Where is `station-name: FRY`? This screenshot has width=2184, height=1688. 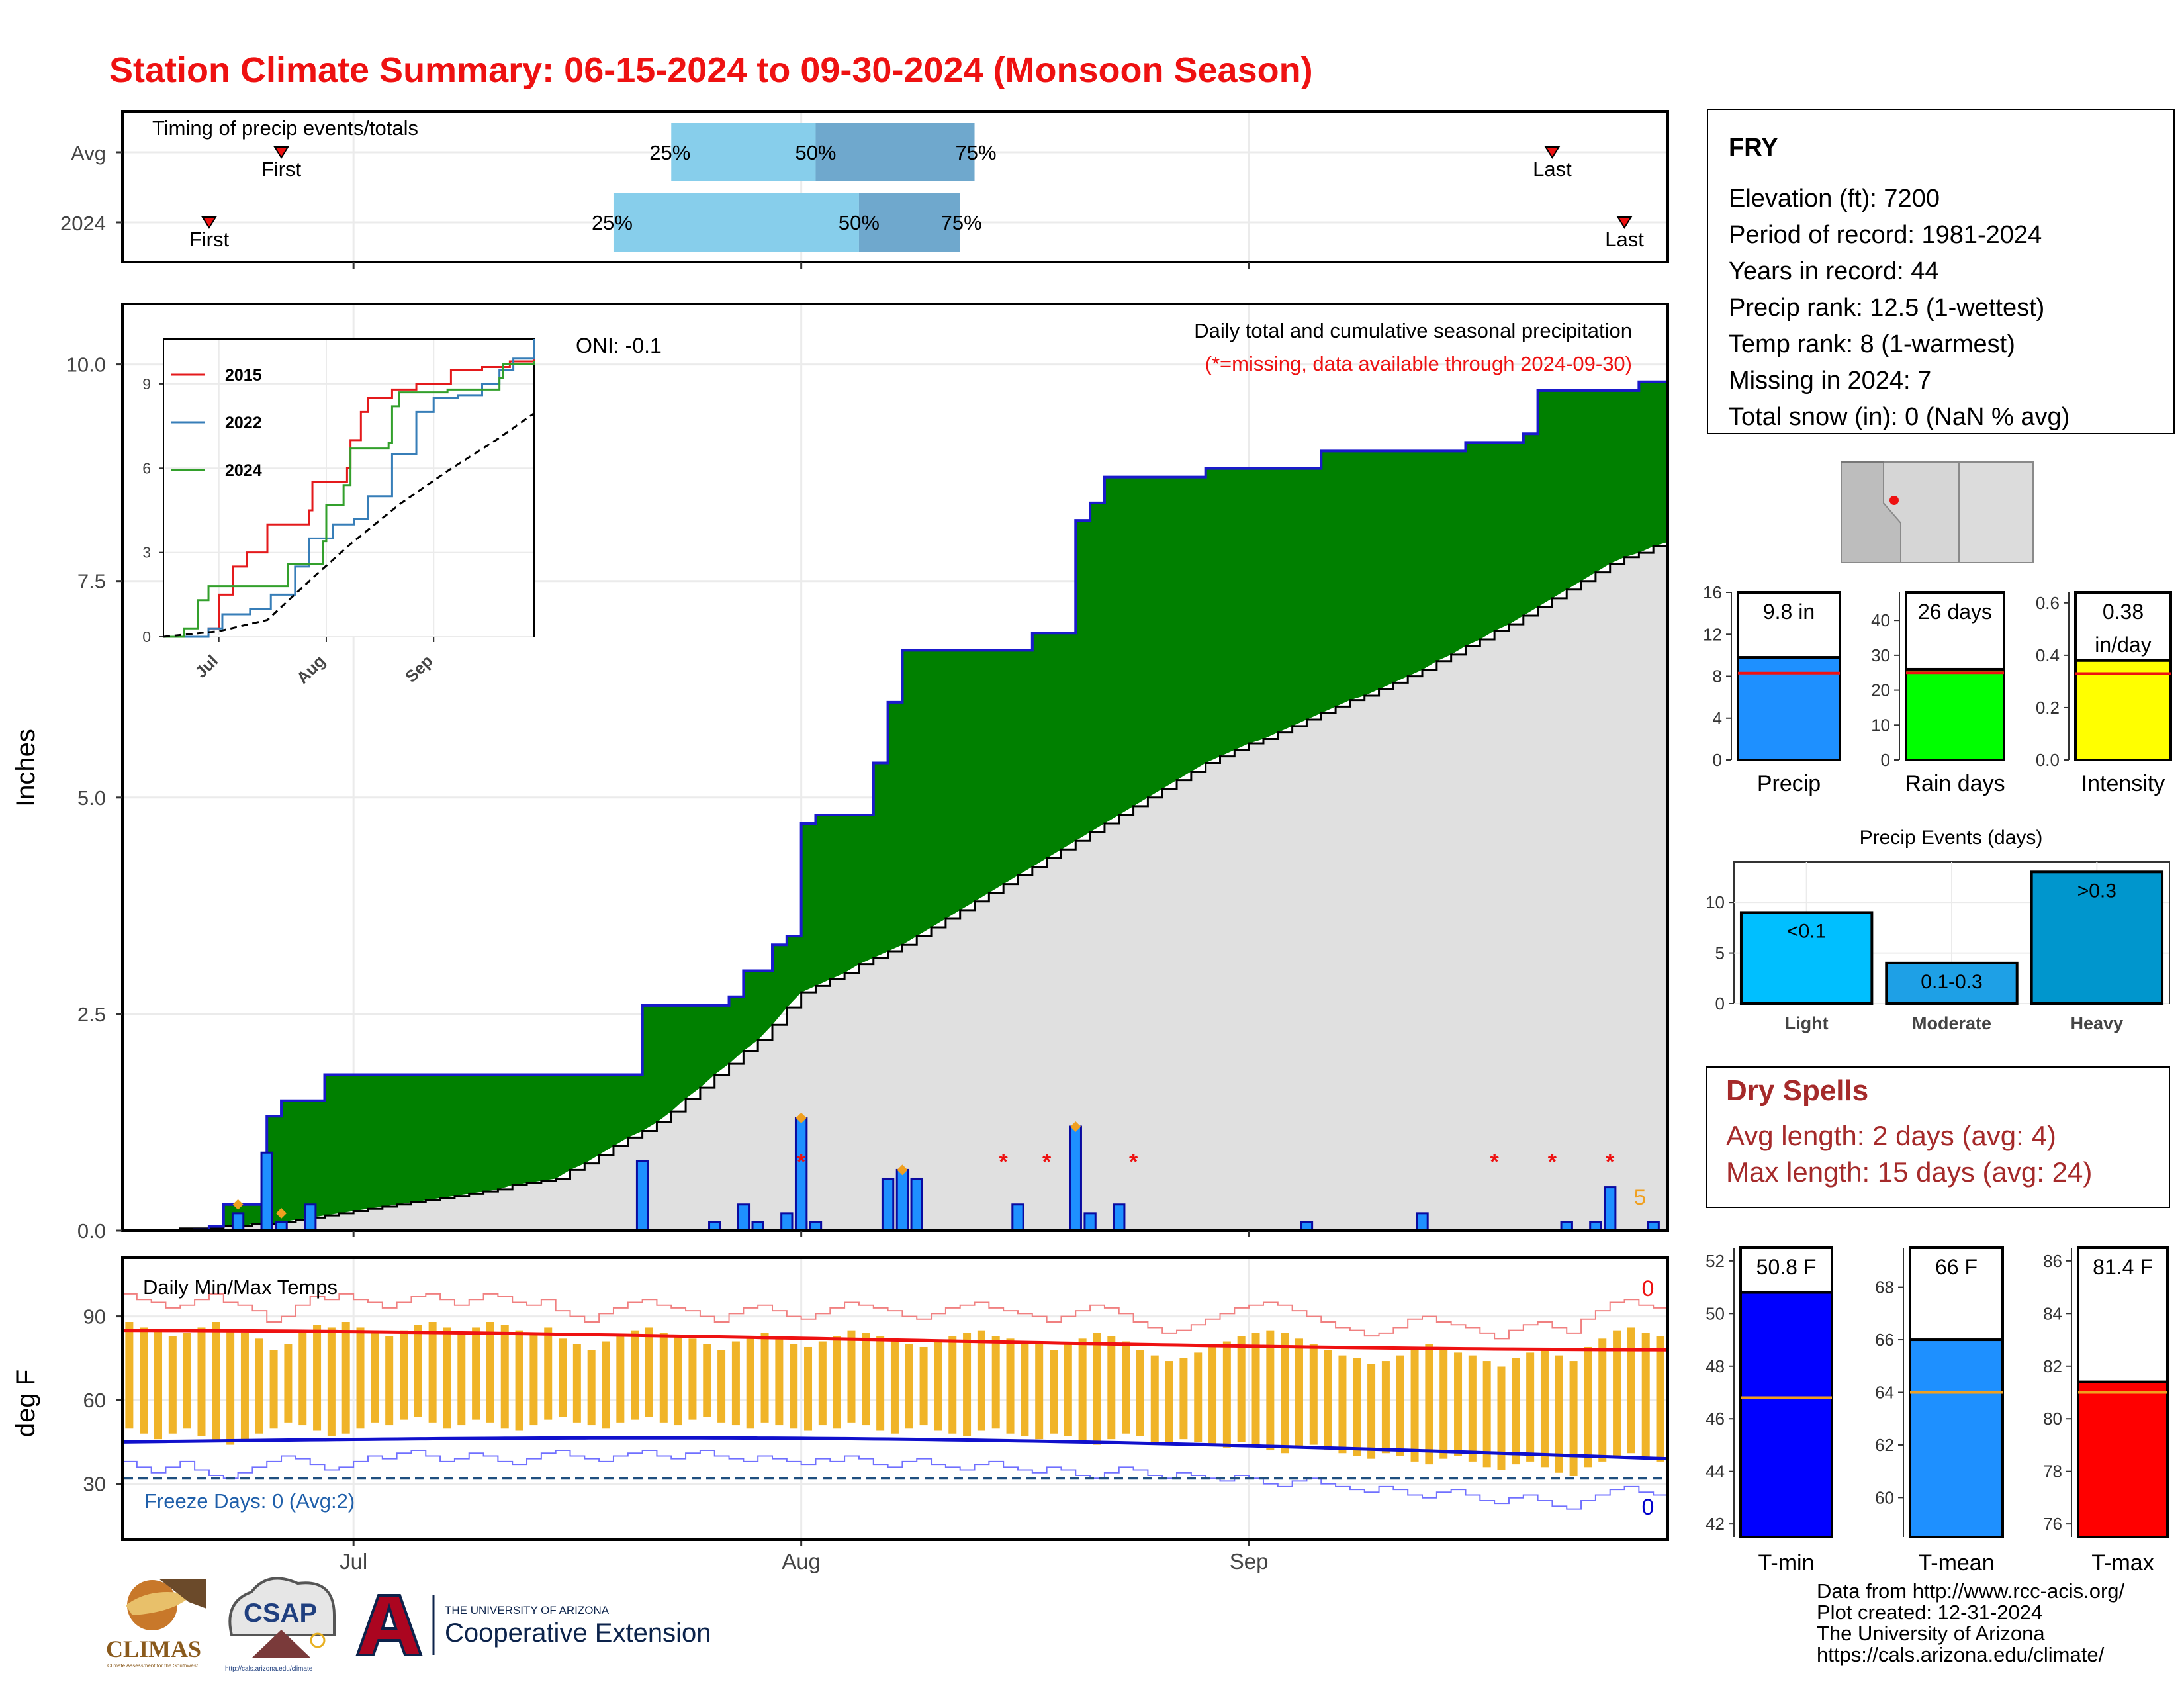
station-name: FRY is located at coordinates (1753, 148).